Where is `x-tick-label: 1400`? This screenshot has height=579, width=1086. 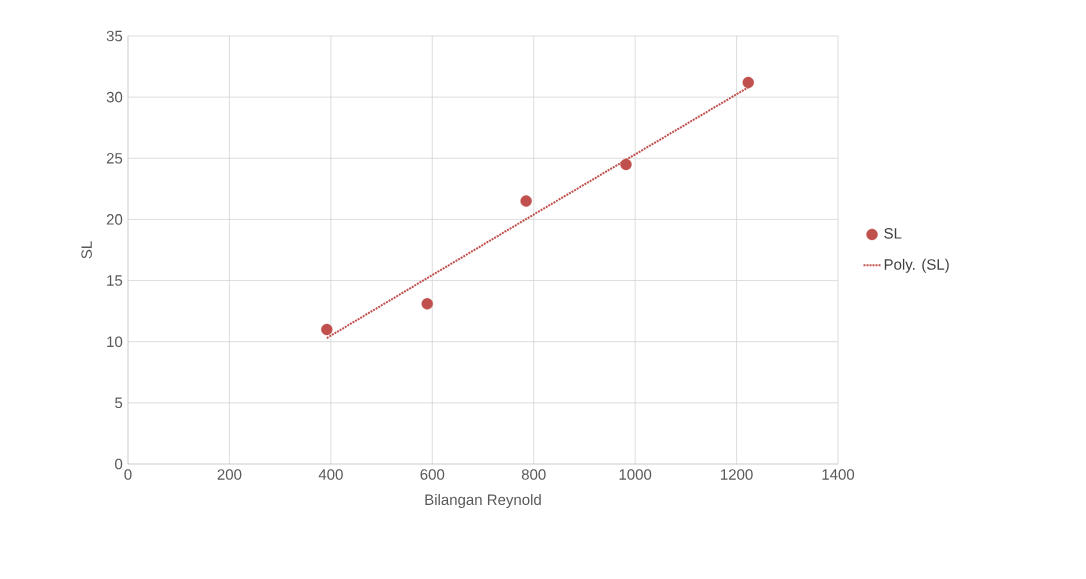
x-tick-label: 1400 is located at coordinates (838, 474).